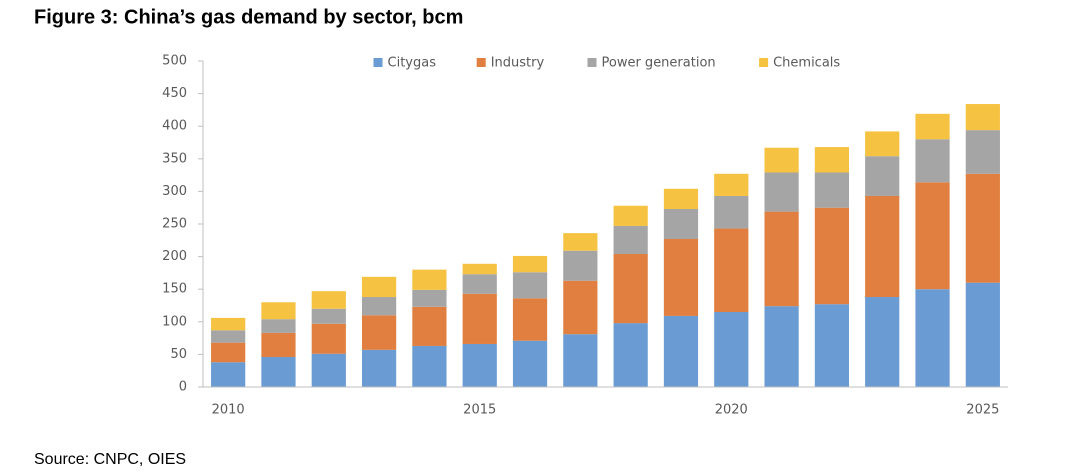 The image size is (1080, 476). What do you see at coordinates (174, 289) in the screenshot?
I see `y-tick-label: 150` at bounding box center [174, 289].